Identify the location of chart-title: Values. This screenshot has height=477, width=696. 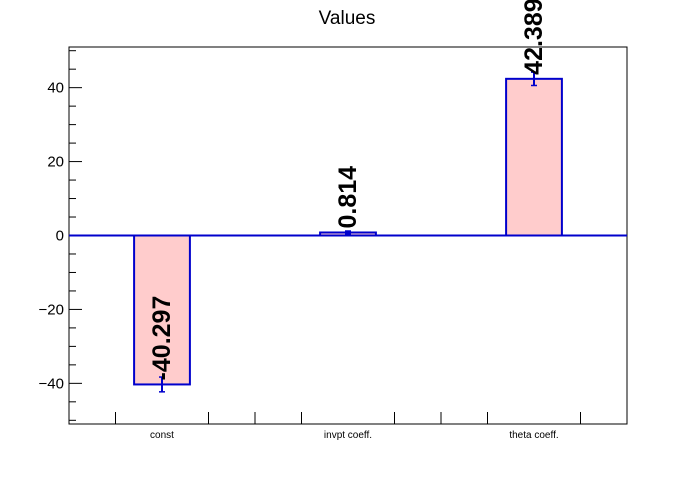
(347, 18).